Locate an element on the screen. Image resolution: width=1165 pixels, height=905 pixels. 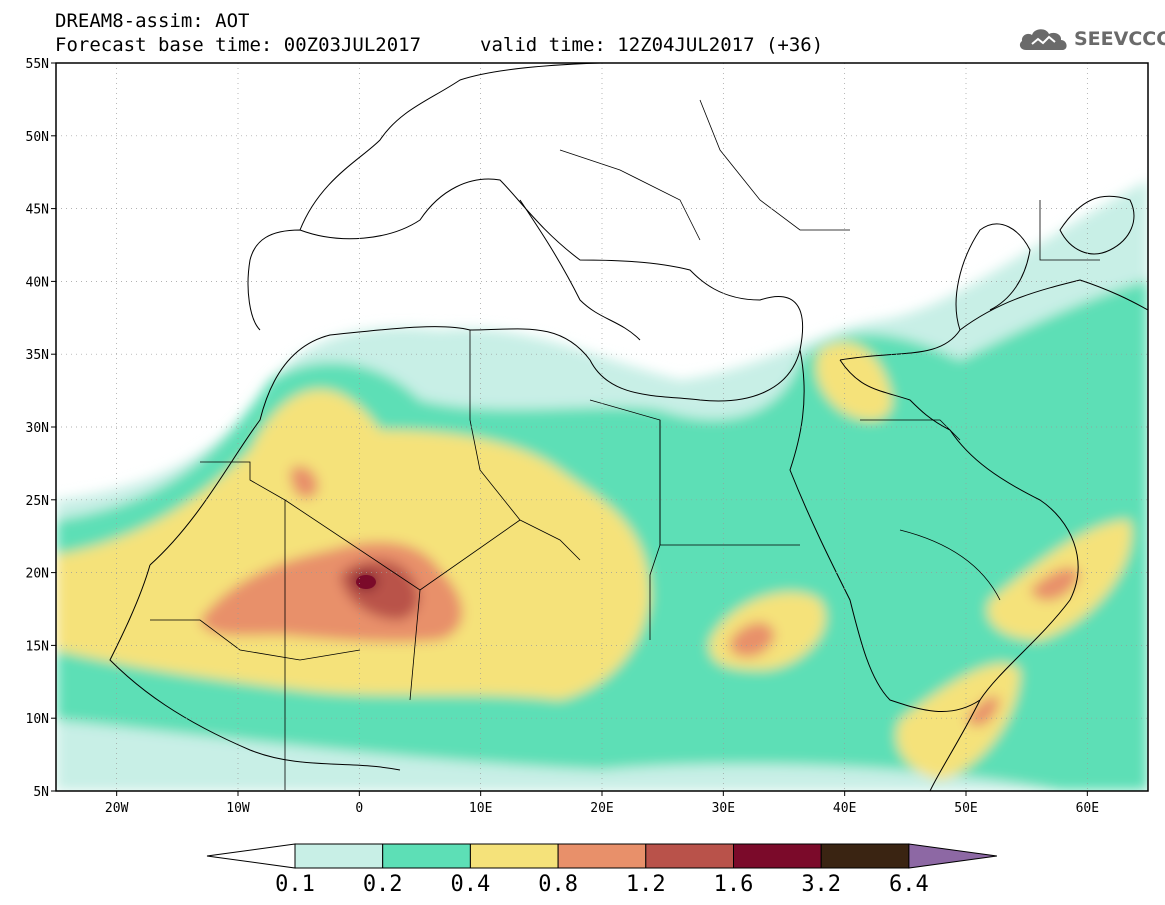
lat-tick-label: 40N is located at coordinates (37, 282).